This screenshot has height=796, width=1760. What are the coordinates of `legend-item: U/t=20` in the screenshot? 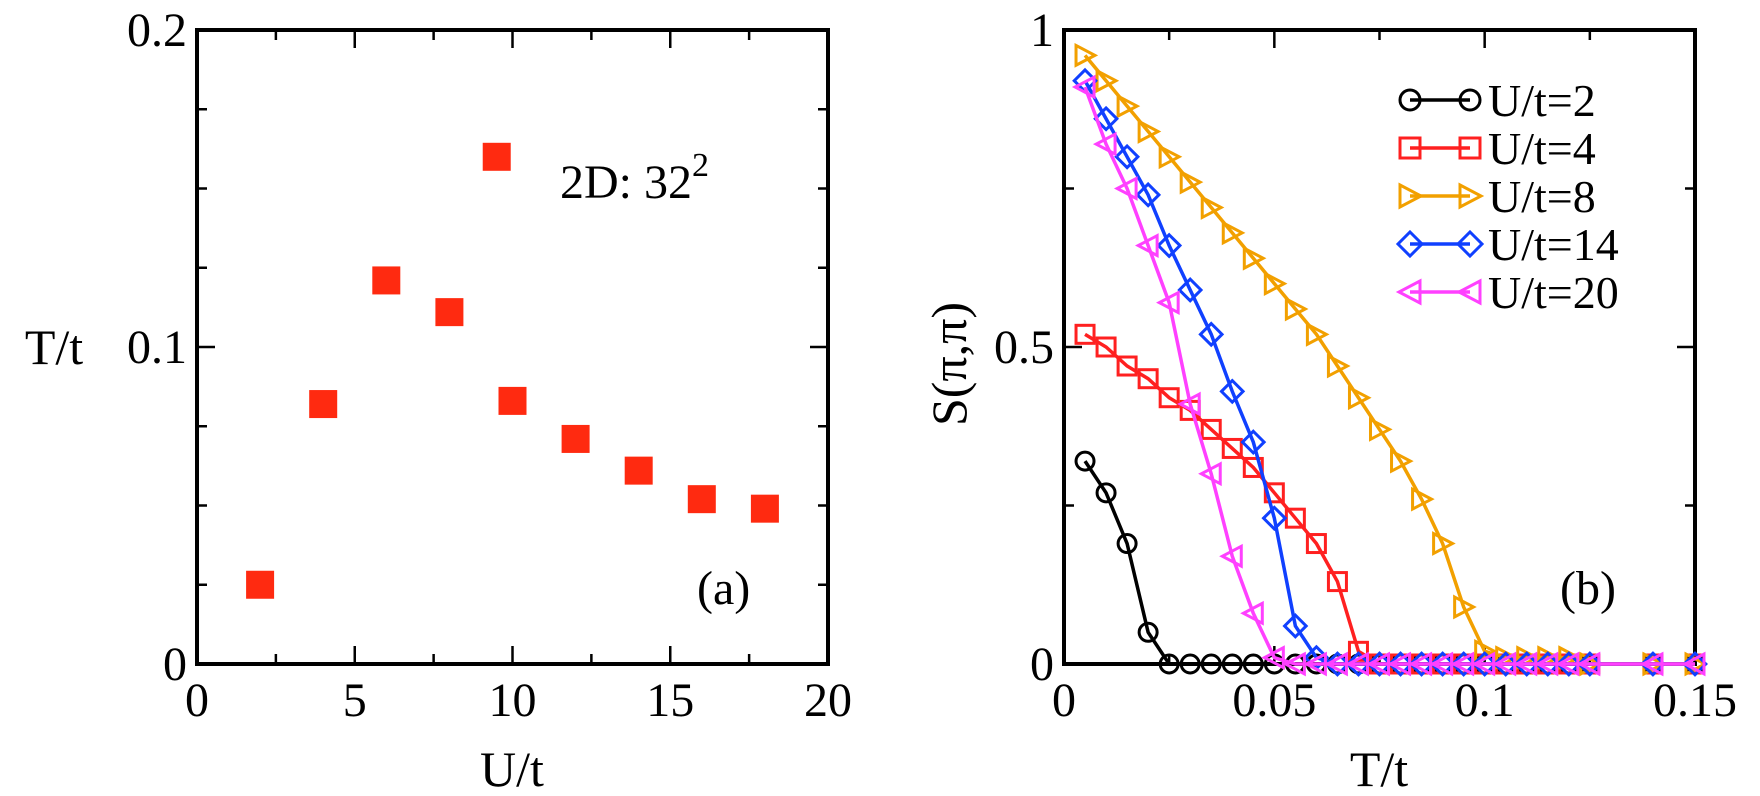 It's located at (1507, 292).